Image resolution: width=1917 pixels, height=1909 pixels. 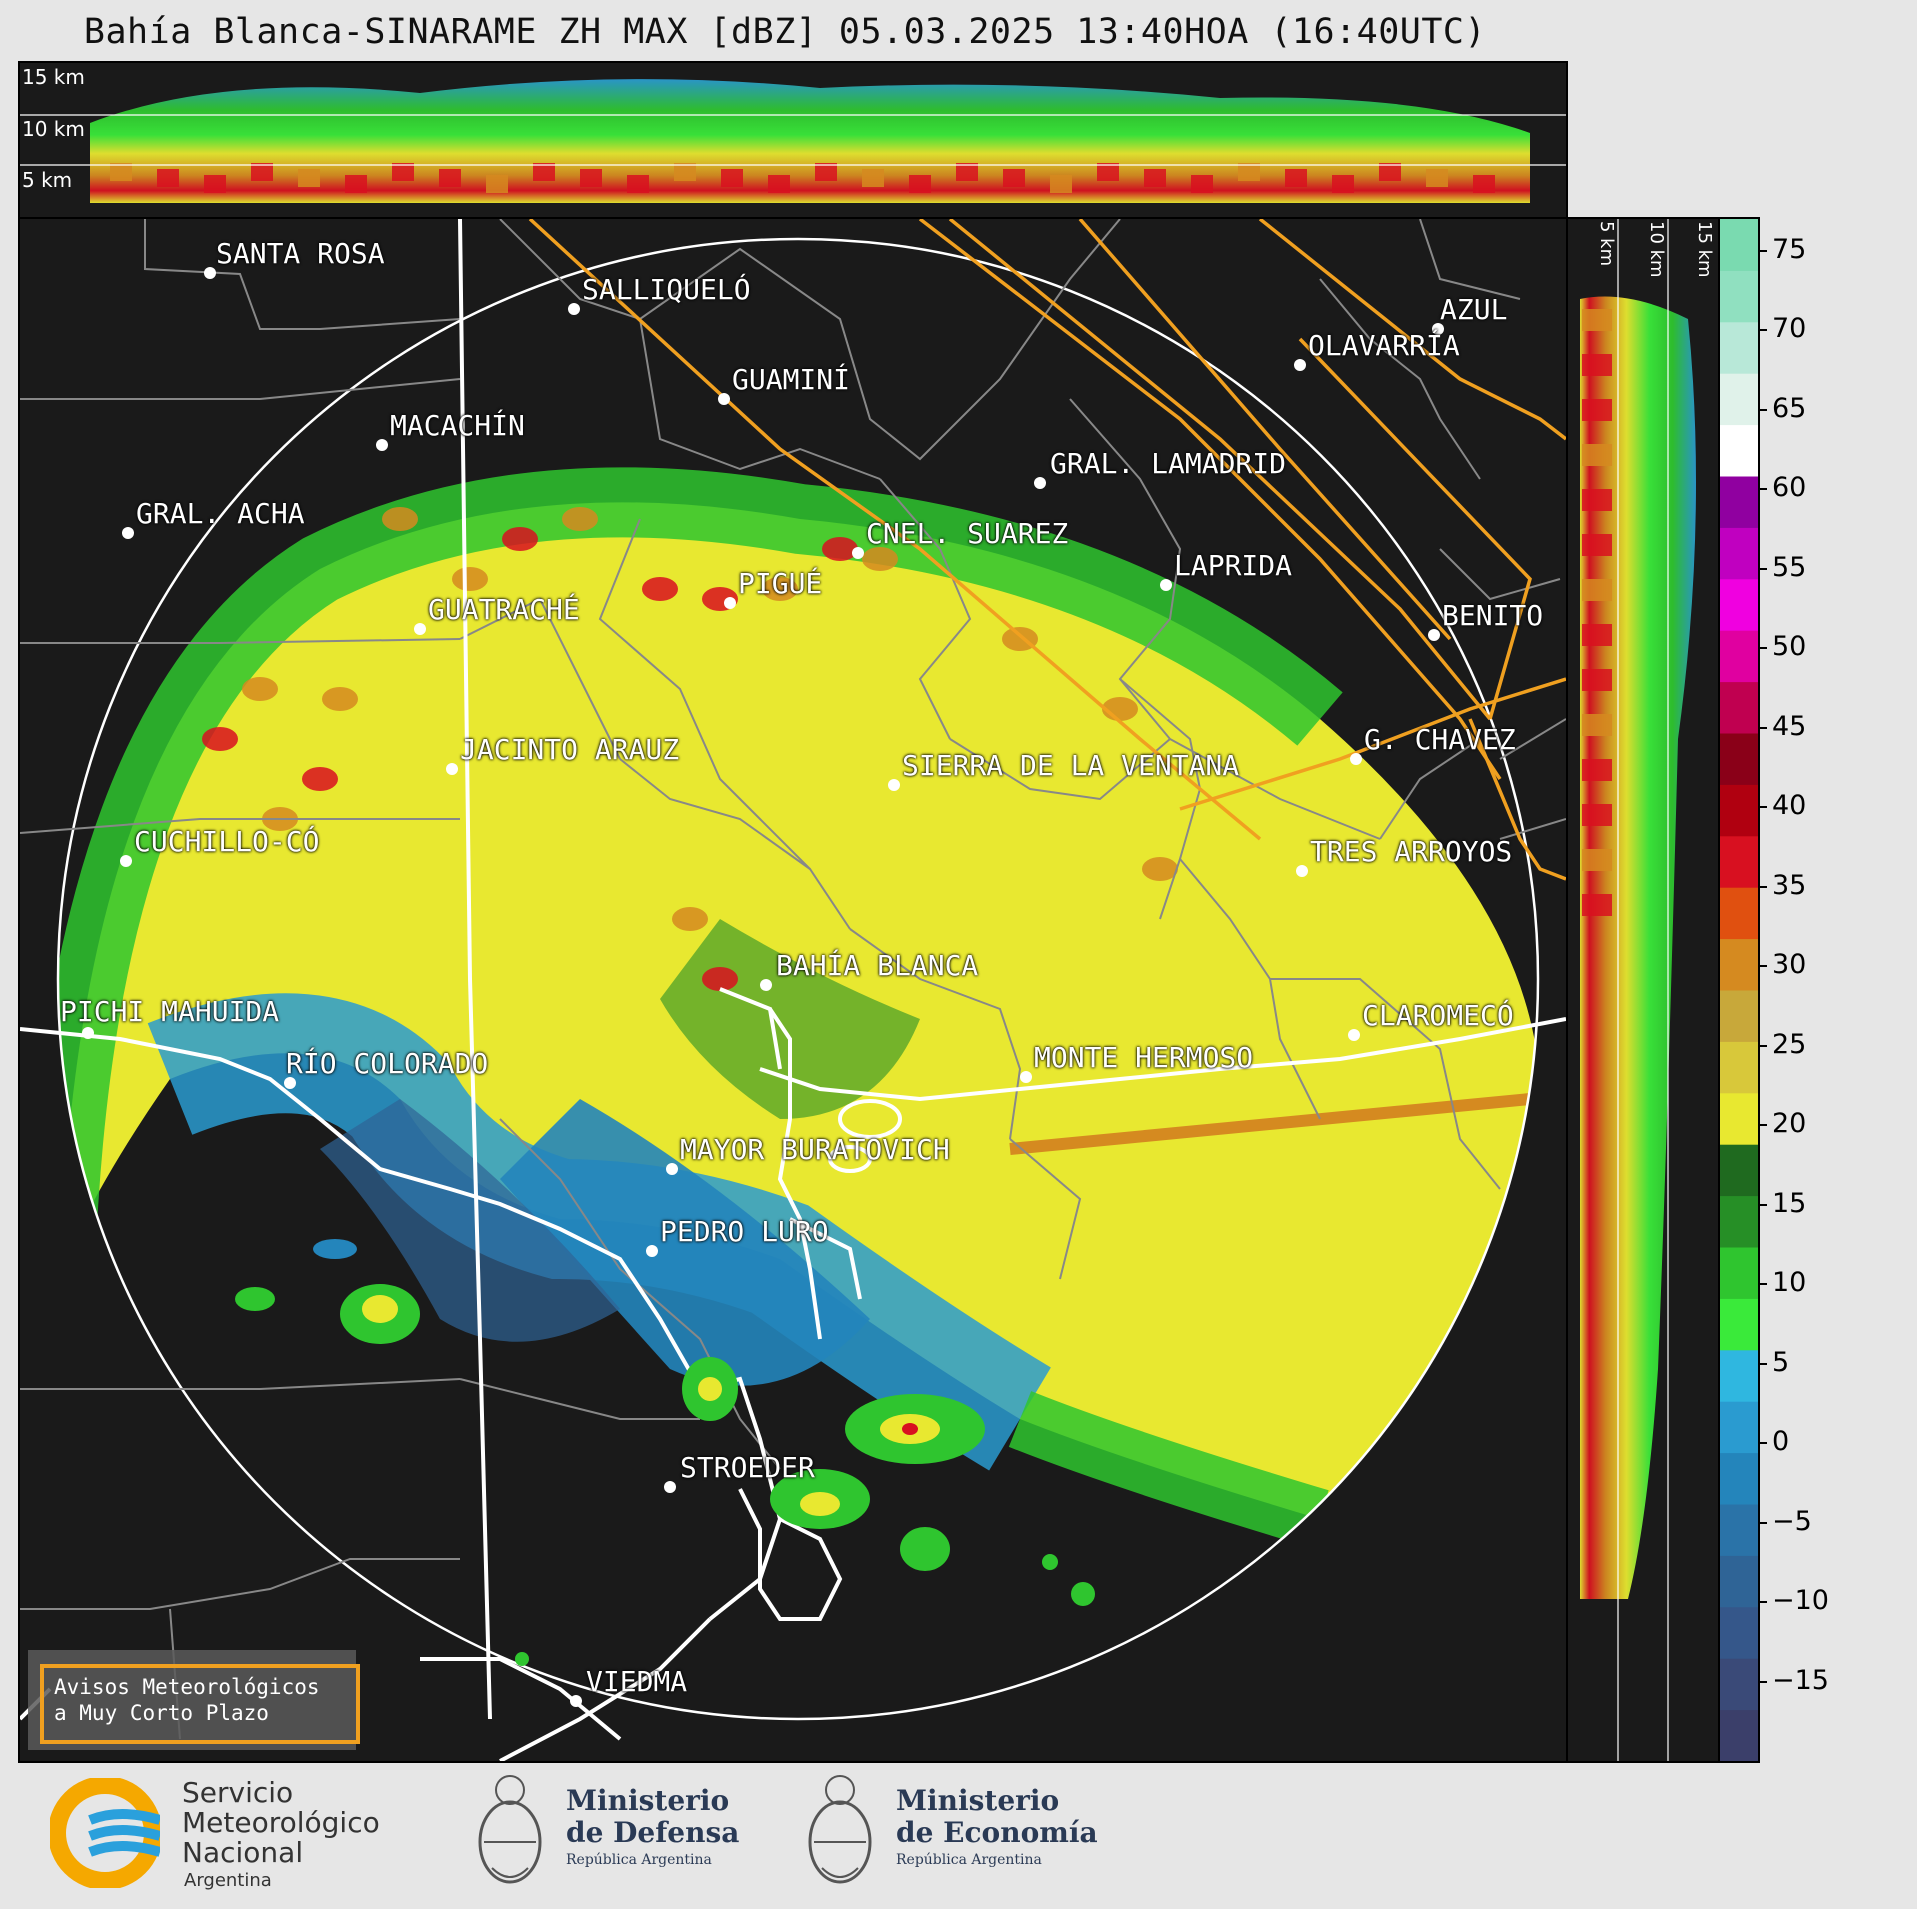 I want to click on city-label: TRES ARROYOS, so click(x=1411, y=851).